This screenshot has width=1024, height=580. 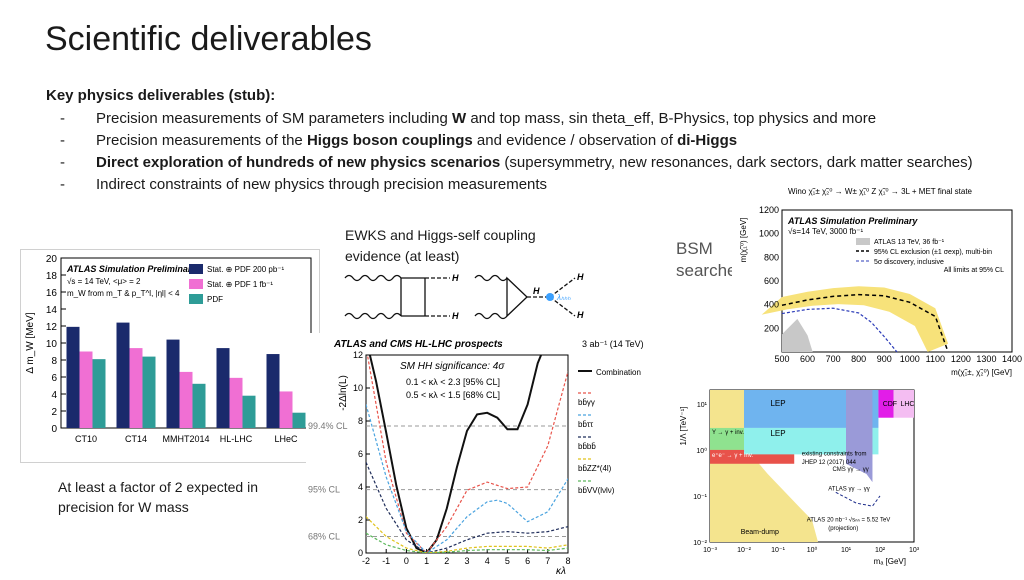 I want to click on legend-label: bb̄ττ, so click(x=586, y=424).